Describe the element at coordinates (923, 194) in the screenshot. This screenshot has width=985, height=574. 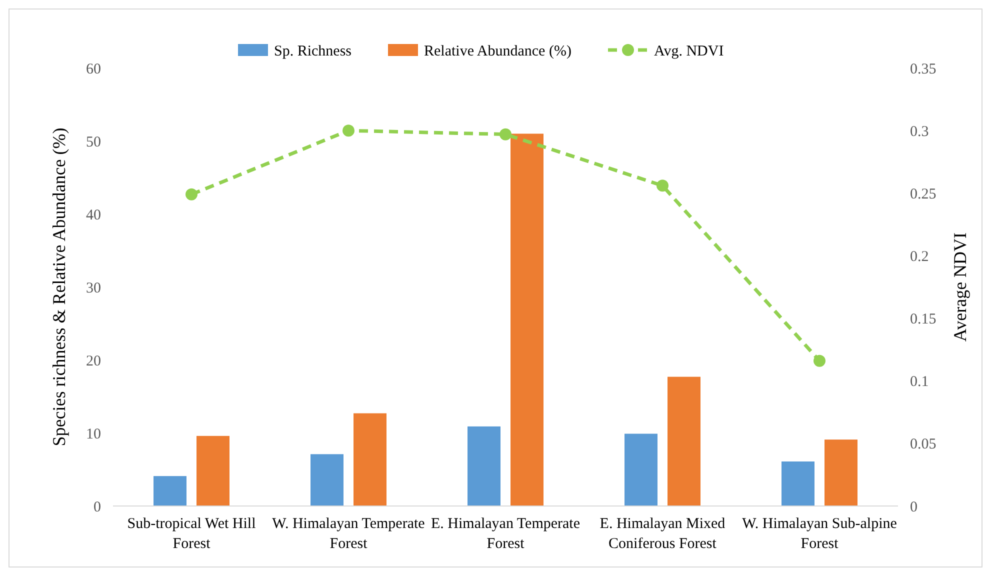
I see `y2-tick-label: 0.25` at that location.